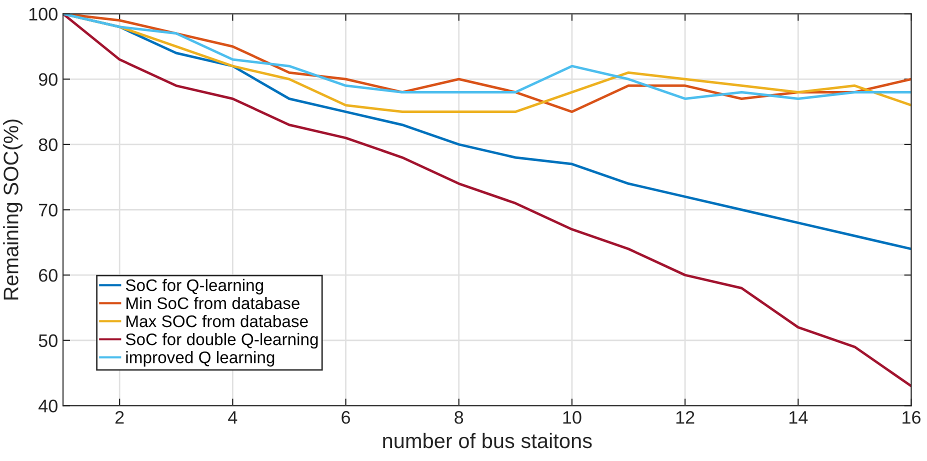 The height and width of the screenshot is (461, 927). What do you see at coordinates (48, 210) in the screenshot?
I see `y-tick-label: 70` at bounding box center [48, 210].